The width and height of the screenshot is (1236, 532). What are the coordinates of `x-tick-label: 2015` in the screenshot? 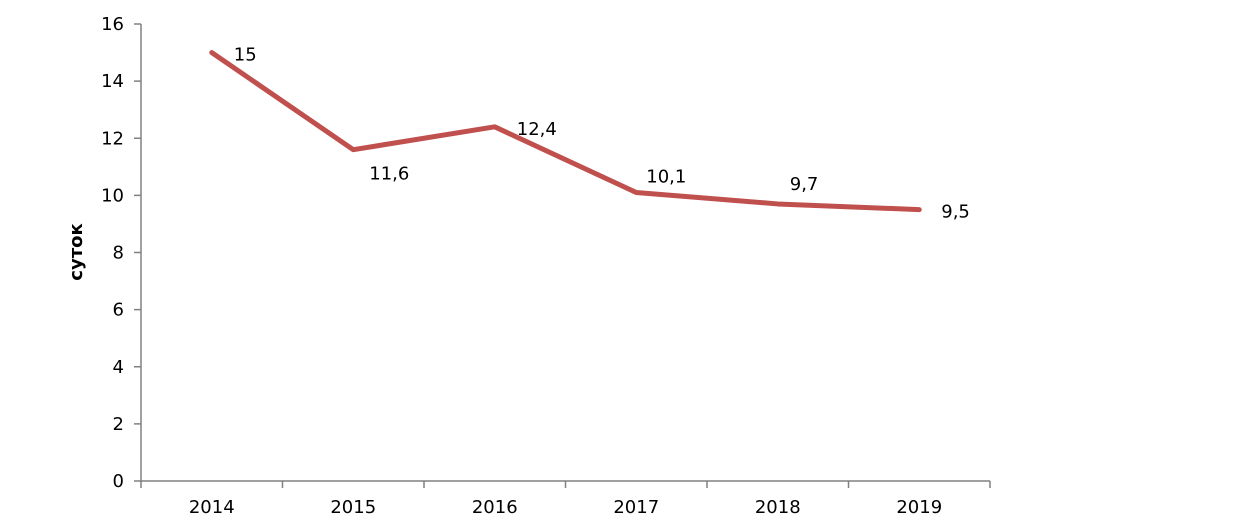 It's located at (353, 507).